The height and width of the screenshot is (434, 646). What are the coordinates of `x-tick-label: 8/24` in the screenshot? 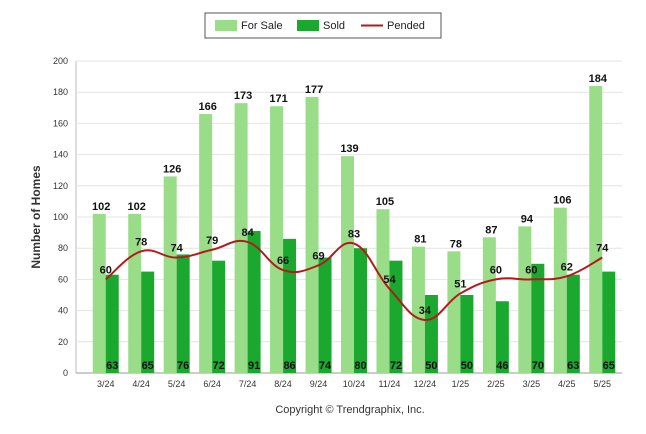 It's located at (283, 384).